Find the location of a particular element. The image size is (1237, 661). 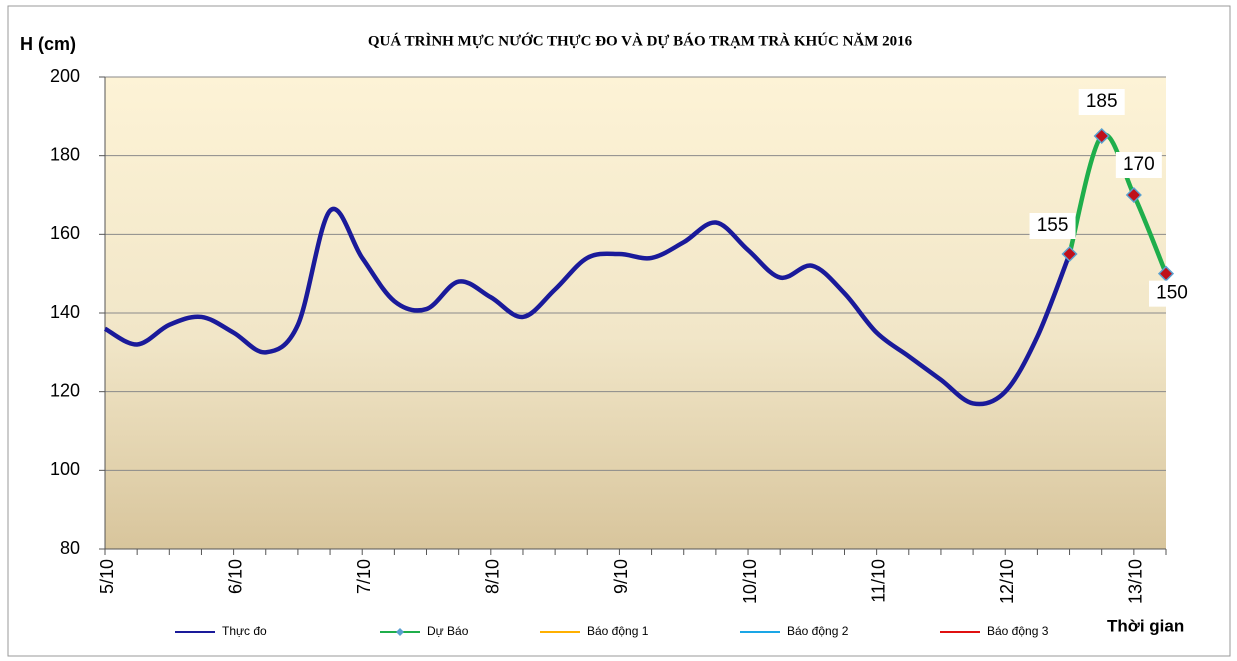

data-label: 150 is located at coordinates (1172, 293).